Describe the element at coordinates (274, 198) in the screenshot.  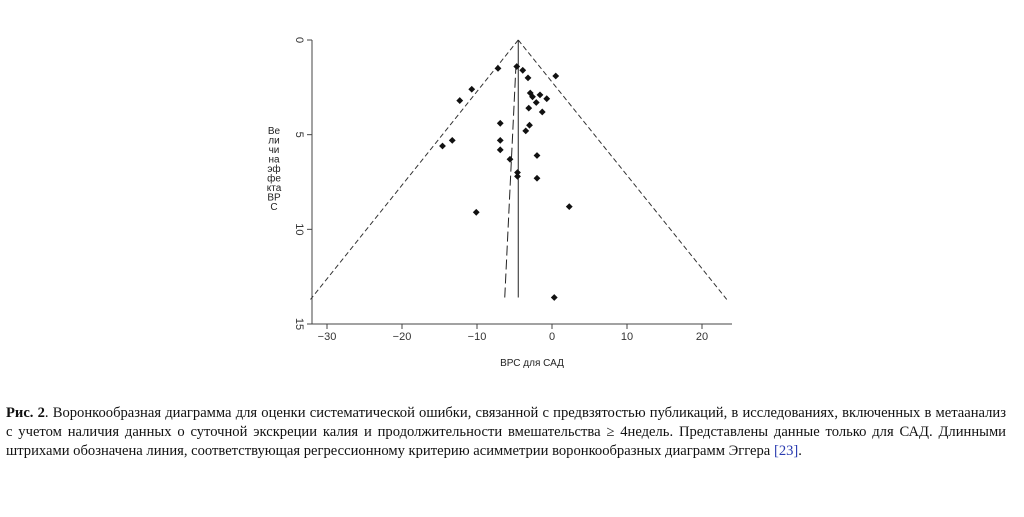
I see `y-axis-title-line: ВР` at that location.